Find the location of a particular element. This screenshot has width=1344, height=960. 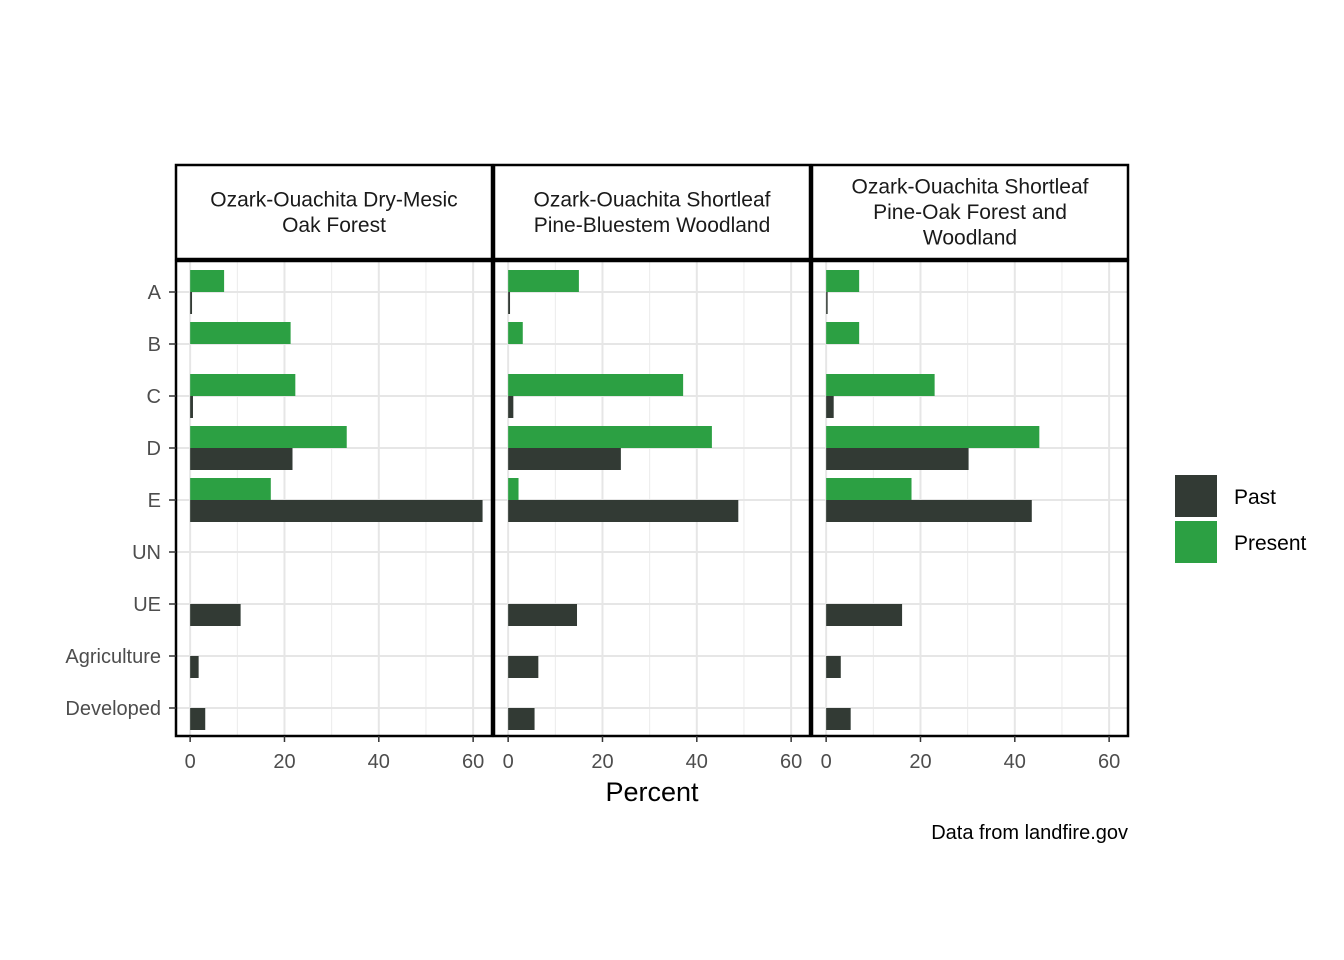

y-tick-label-e: E is located at coordinates (154, 501).